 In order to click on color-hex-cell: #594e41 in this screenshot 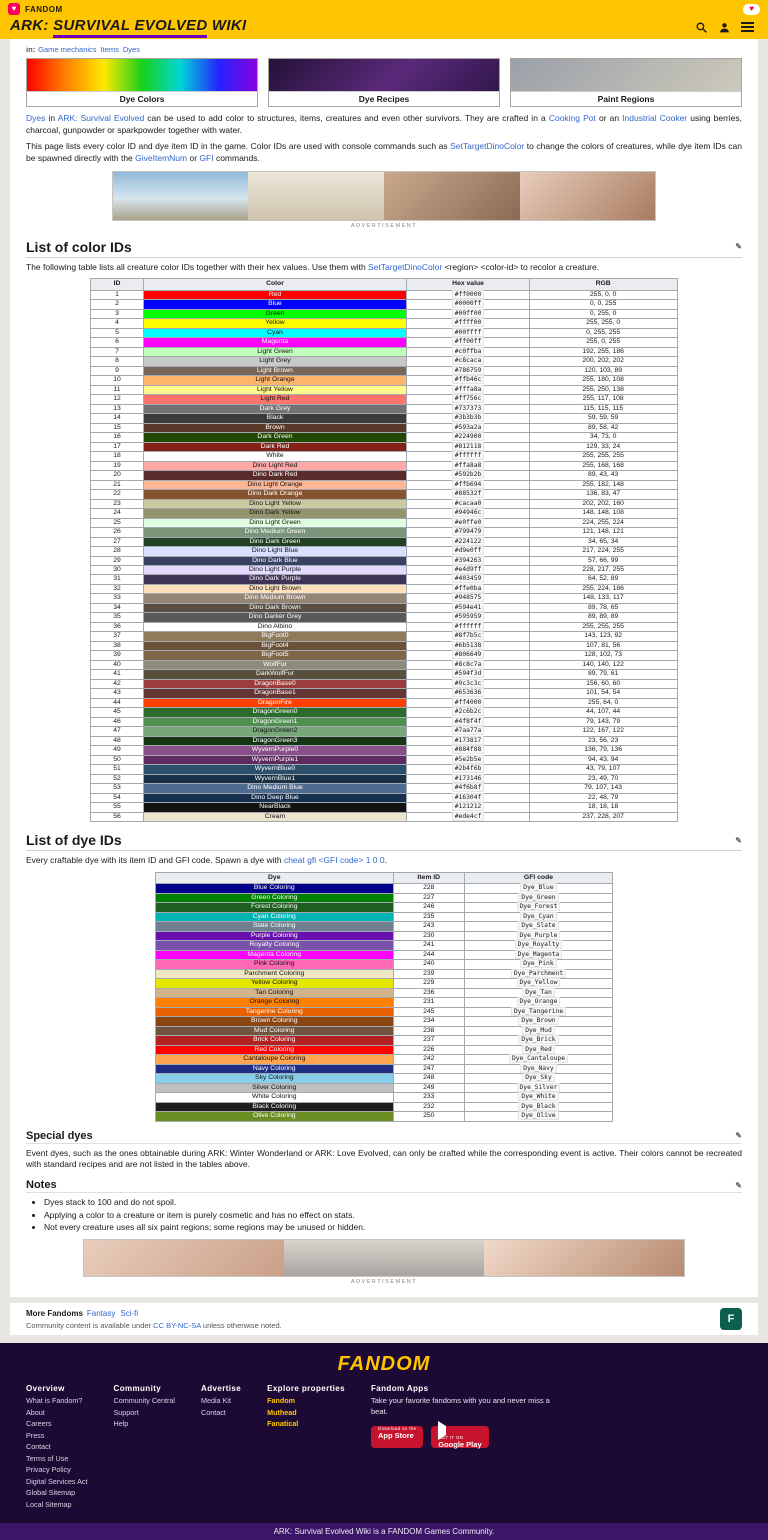, I will do `click(468, 608)`.